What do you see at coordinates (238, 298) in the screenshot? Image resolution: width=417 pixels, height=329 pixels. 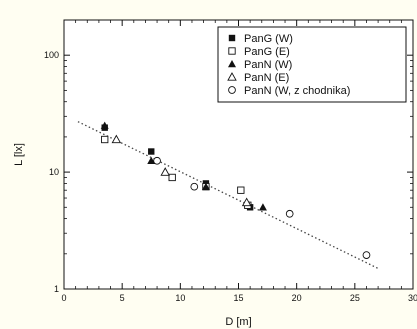 I see `x-tick-label: 15` at bounding box center [238, 298].